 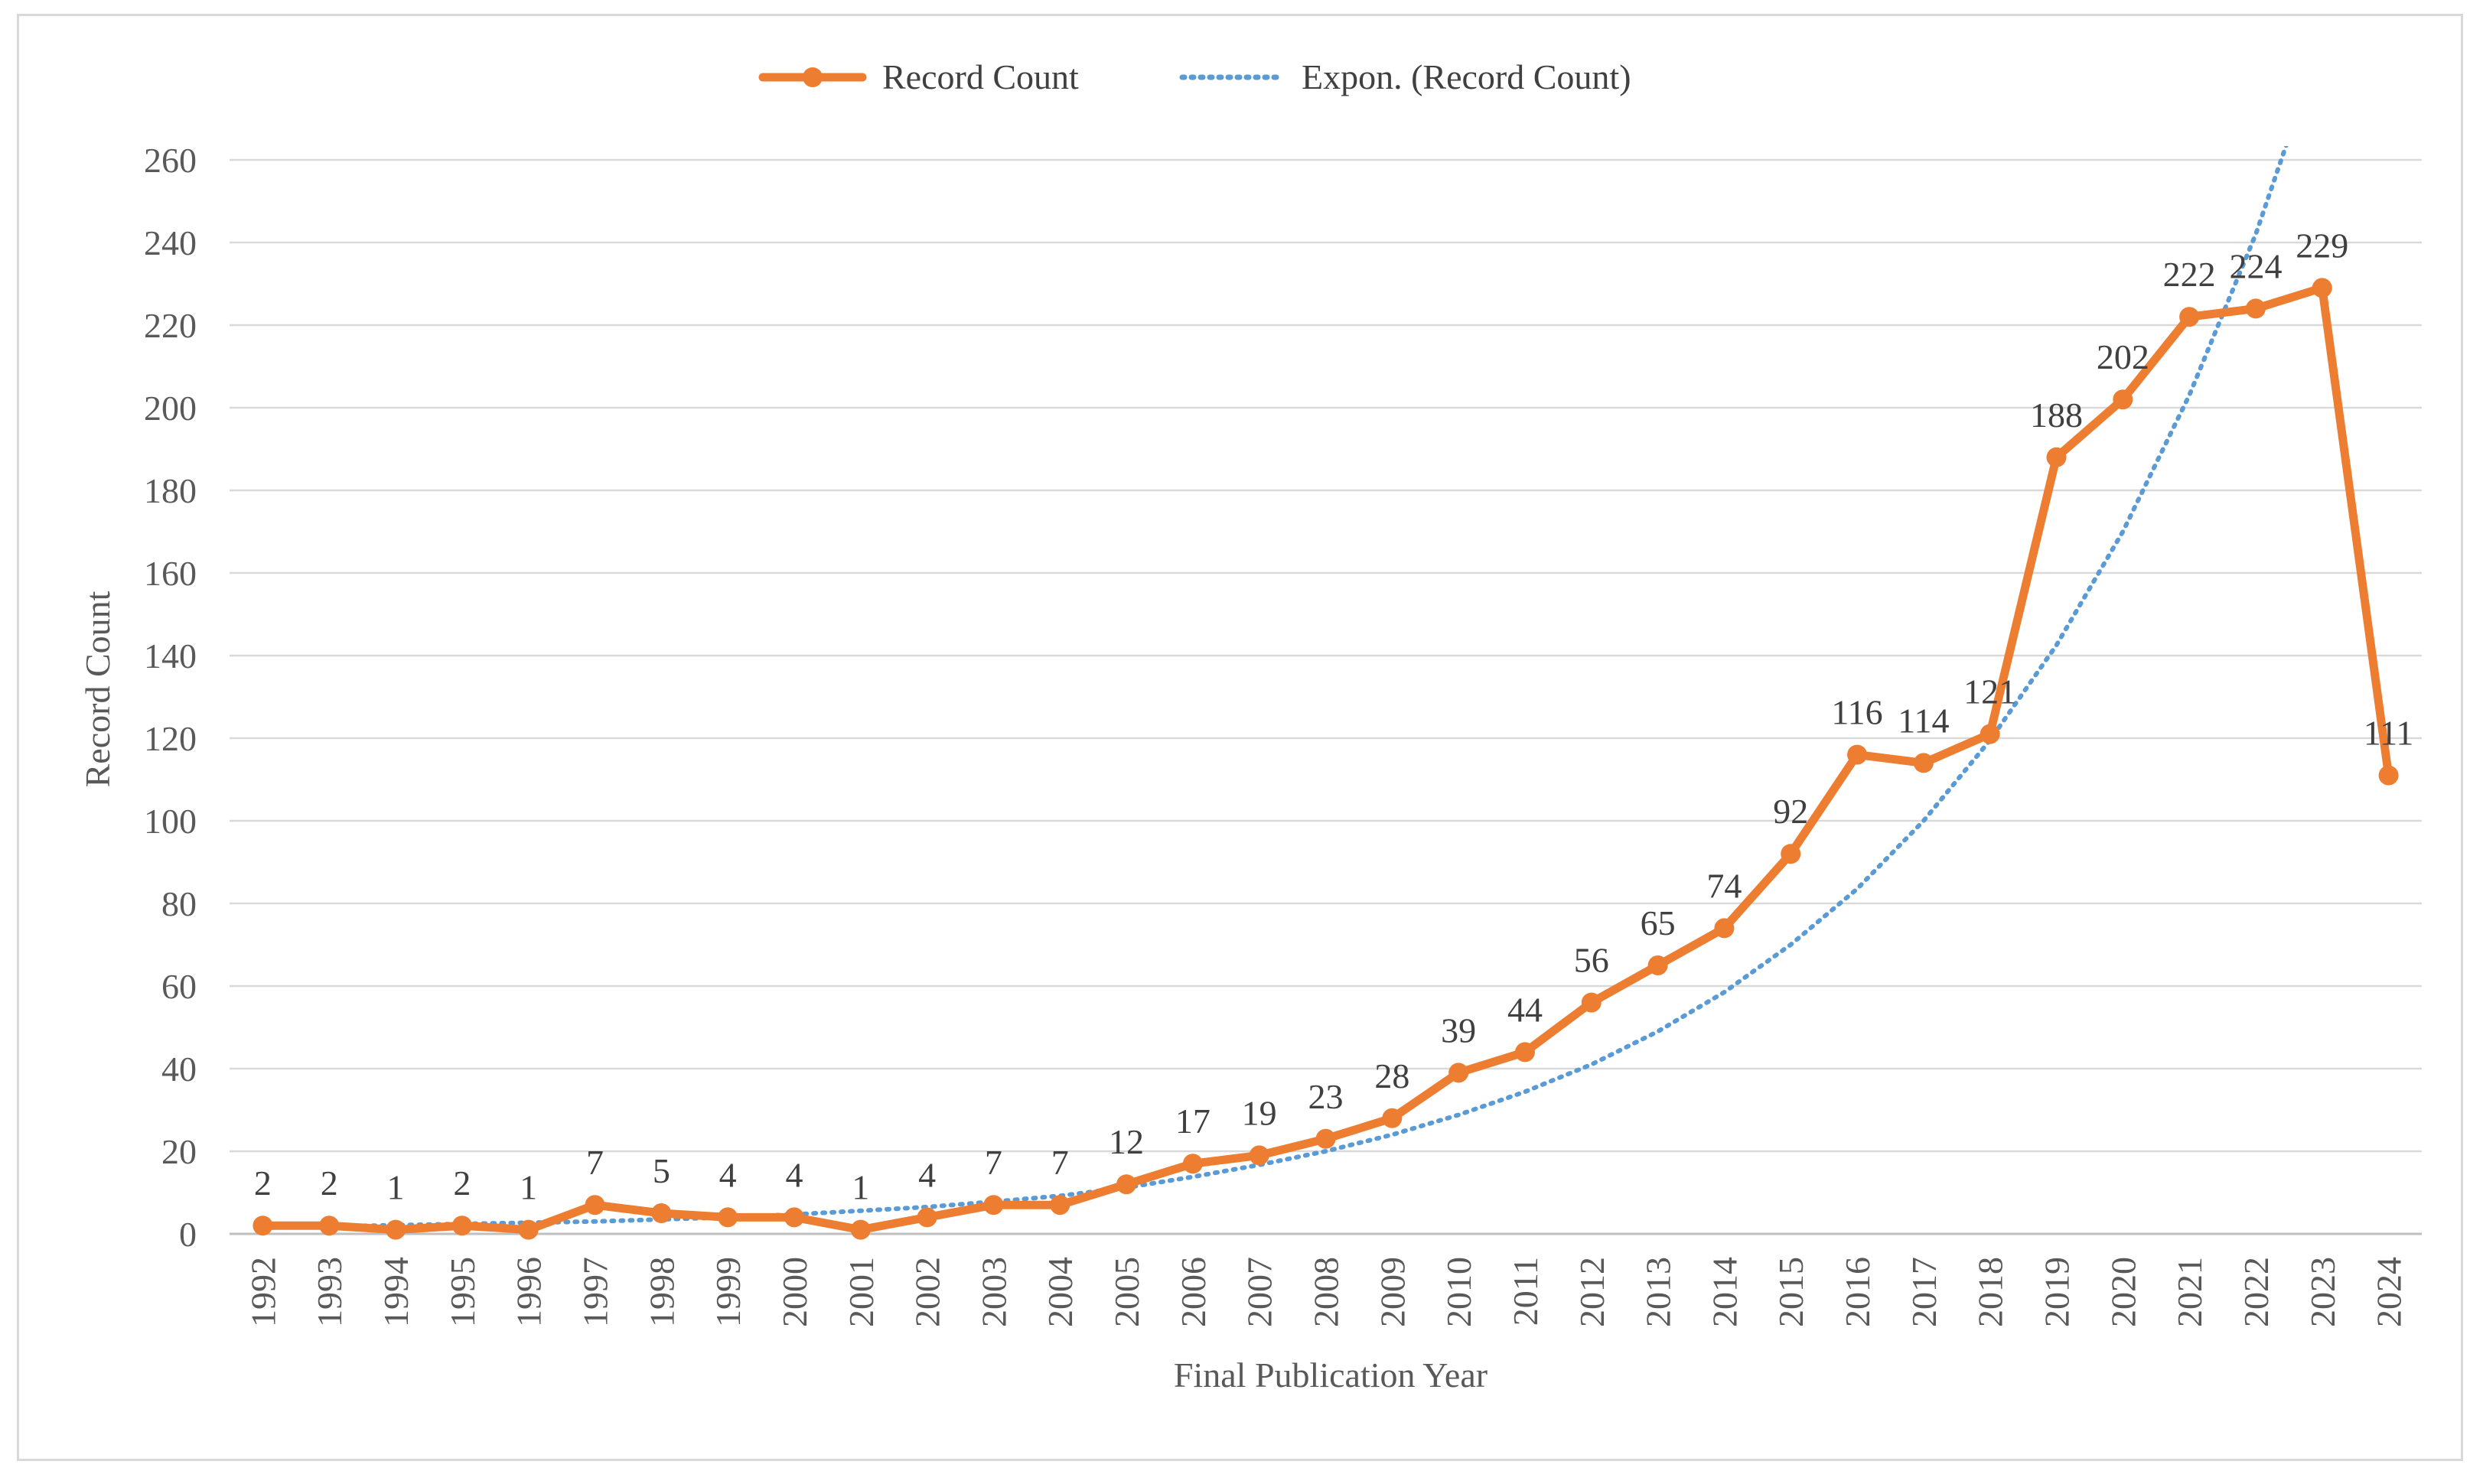 What do you see at coordinates (1591, 1292) in the screenshot?
I see `x-tick-label: 2012` at bounding box center [1591, 1292].